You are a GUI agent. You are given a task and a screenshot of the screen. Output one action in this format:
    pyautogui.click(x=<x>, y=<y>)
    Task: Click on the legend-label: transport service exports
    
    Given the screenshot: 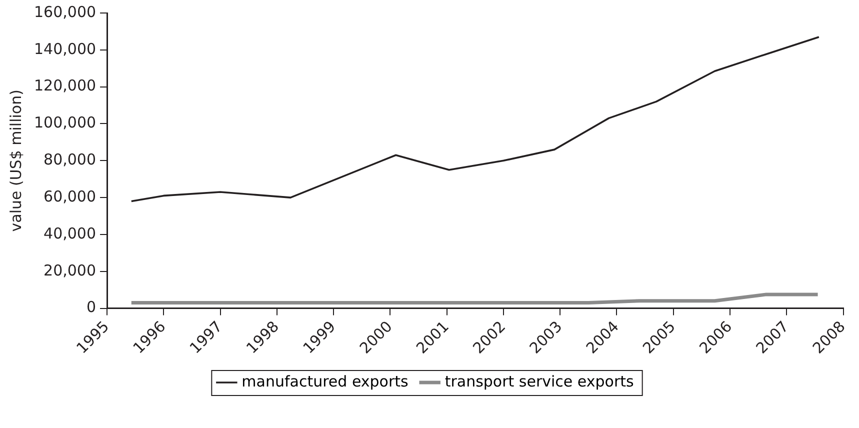 What is the action you would take?
    pyautogui.click(x=539, y=381)
    